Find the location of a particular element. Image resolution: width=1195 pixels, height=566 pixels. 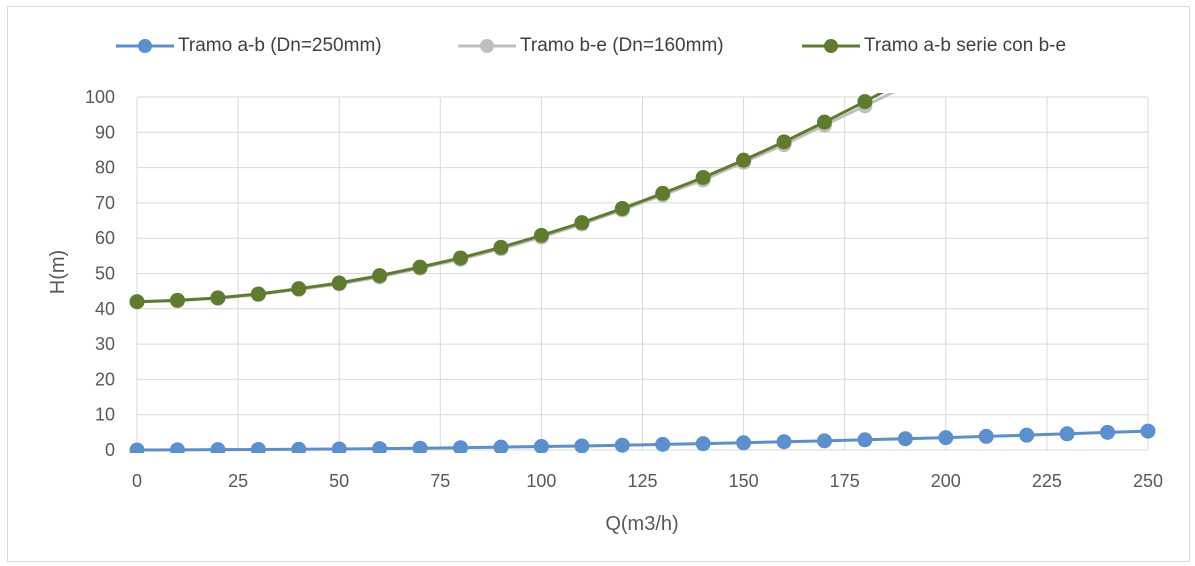

y-tick-label: 80 is located at coordinates (105, 168).